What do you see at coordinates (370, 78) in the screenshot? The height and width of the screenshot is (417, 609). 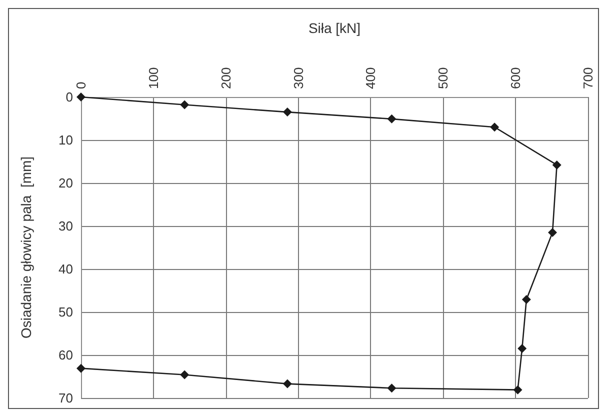 I see `x-tick-label: 400` at bounding box center [370, 78].